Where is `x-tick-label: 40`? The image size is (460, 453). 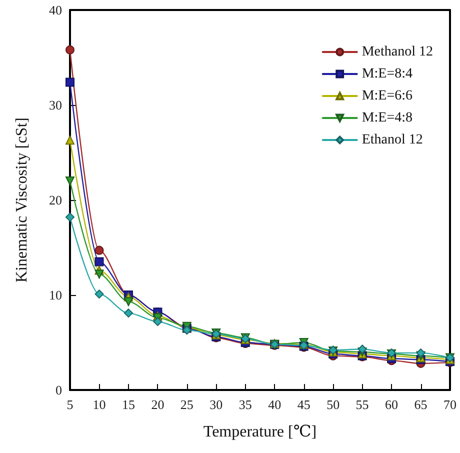 x-tick-label: 40 is located at coordinates (275, 404).